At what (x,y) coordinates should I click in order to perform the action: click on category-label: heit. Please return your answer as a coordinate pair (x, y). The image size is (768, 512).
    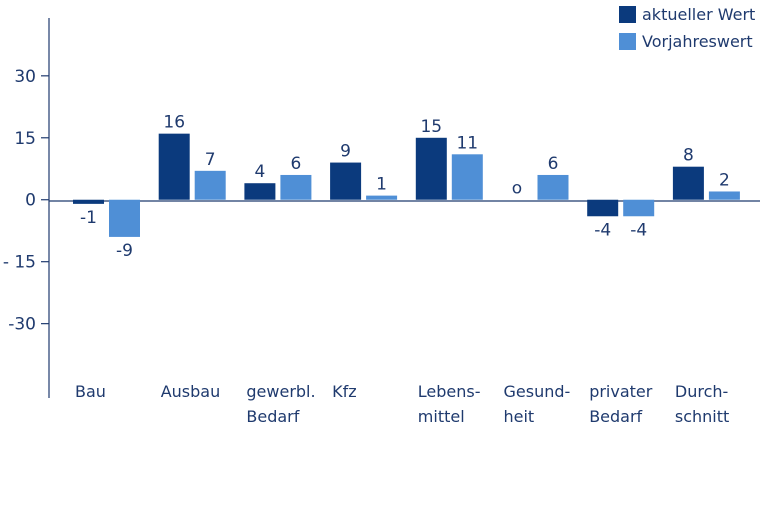
    Looking at the image, I should click on (519, 416).